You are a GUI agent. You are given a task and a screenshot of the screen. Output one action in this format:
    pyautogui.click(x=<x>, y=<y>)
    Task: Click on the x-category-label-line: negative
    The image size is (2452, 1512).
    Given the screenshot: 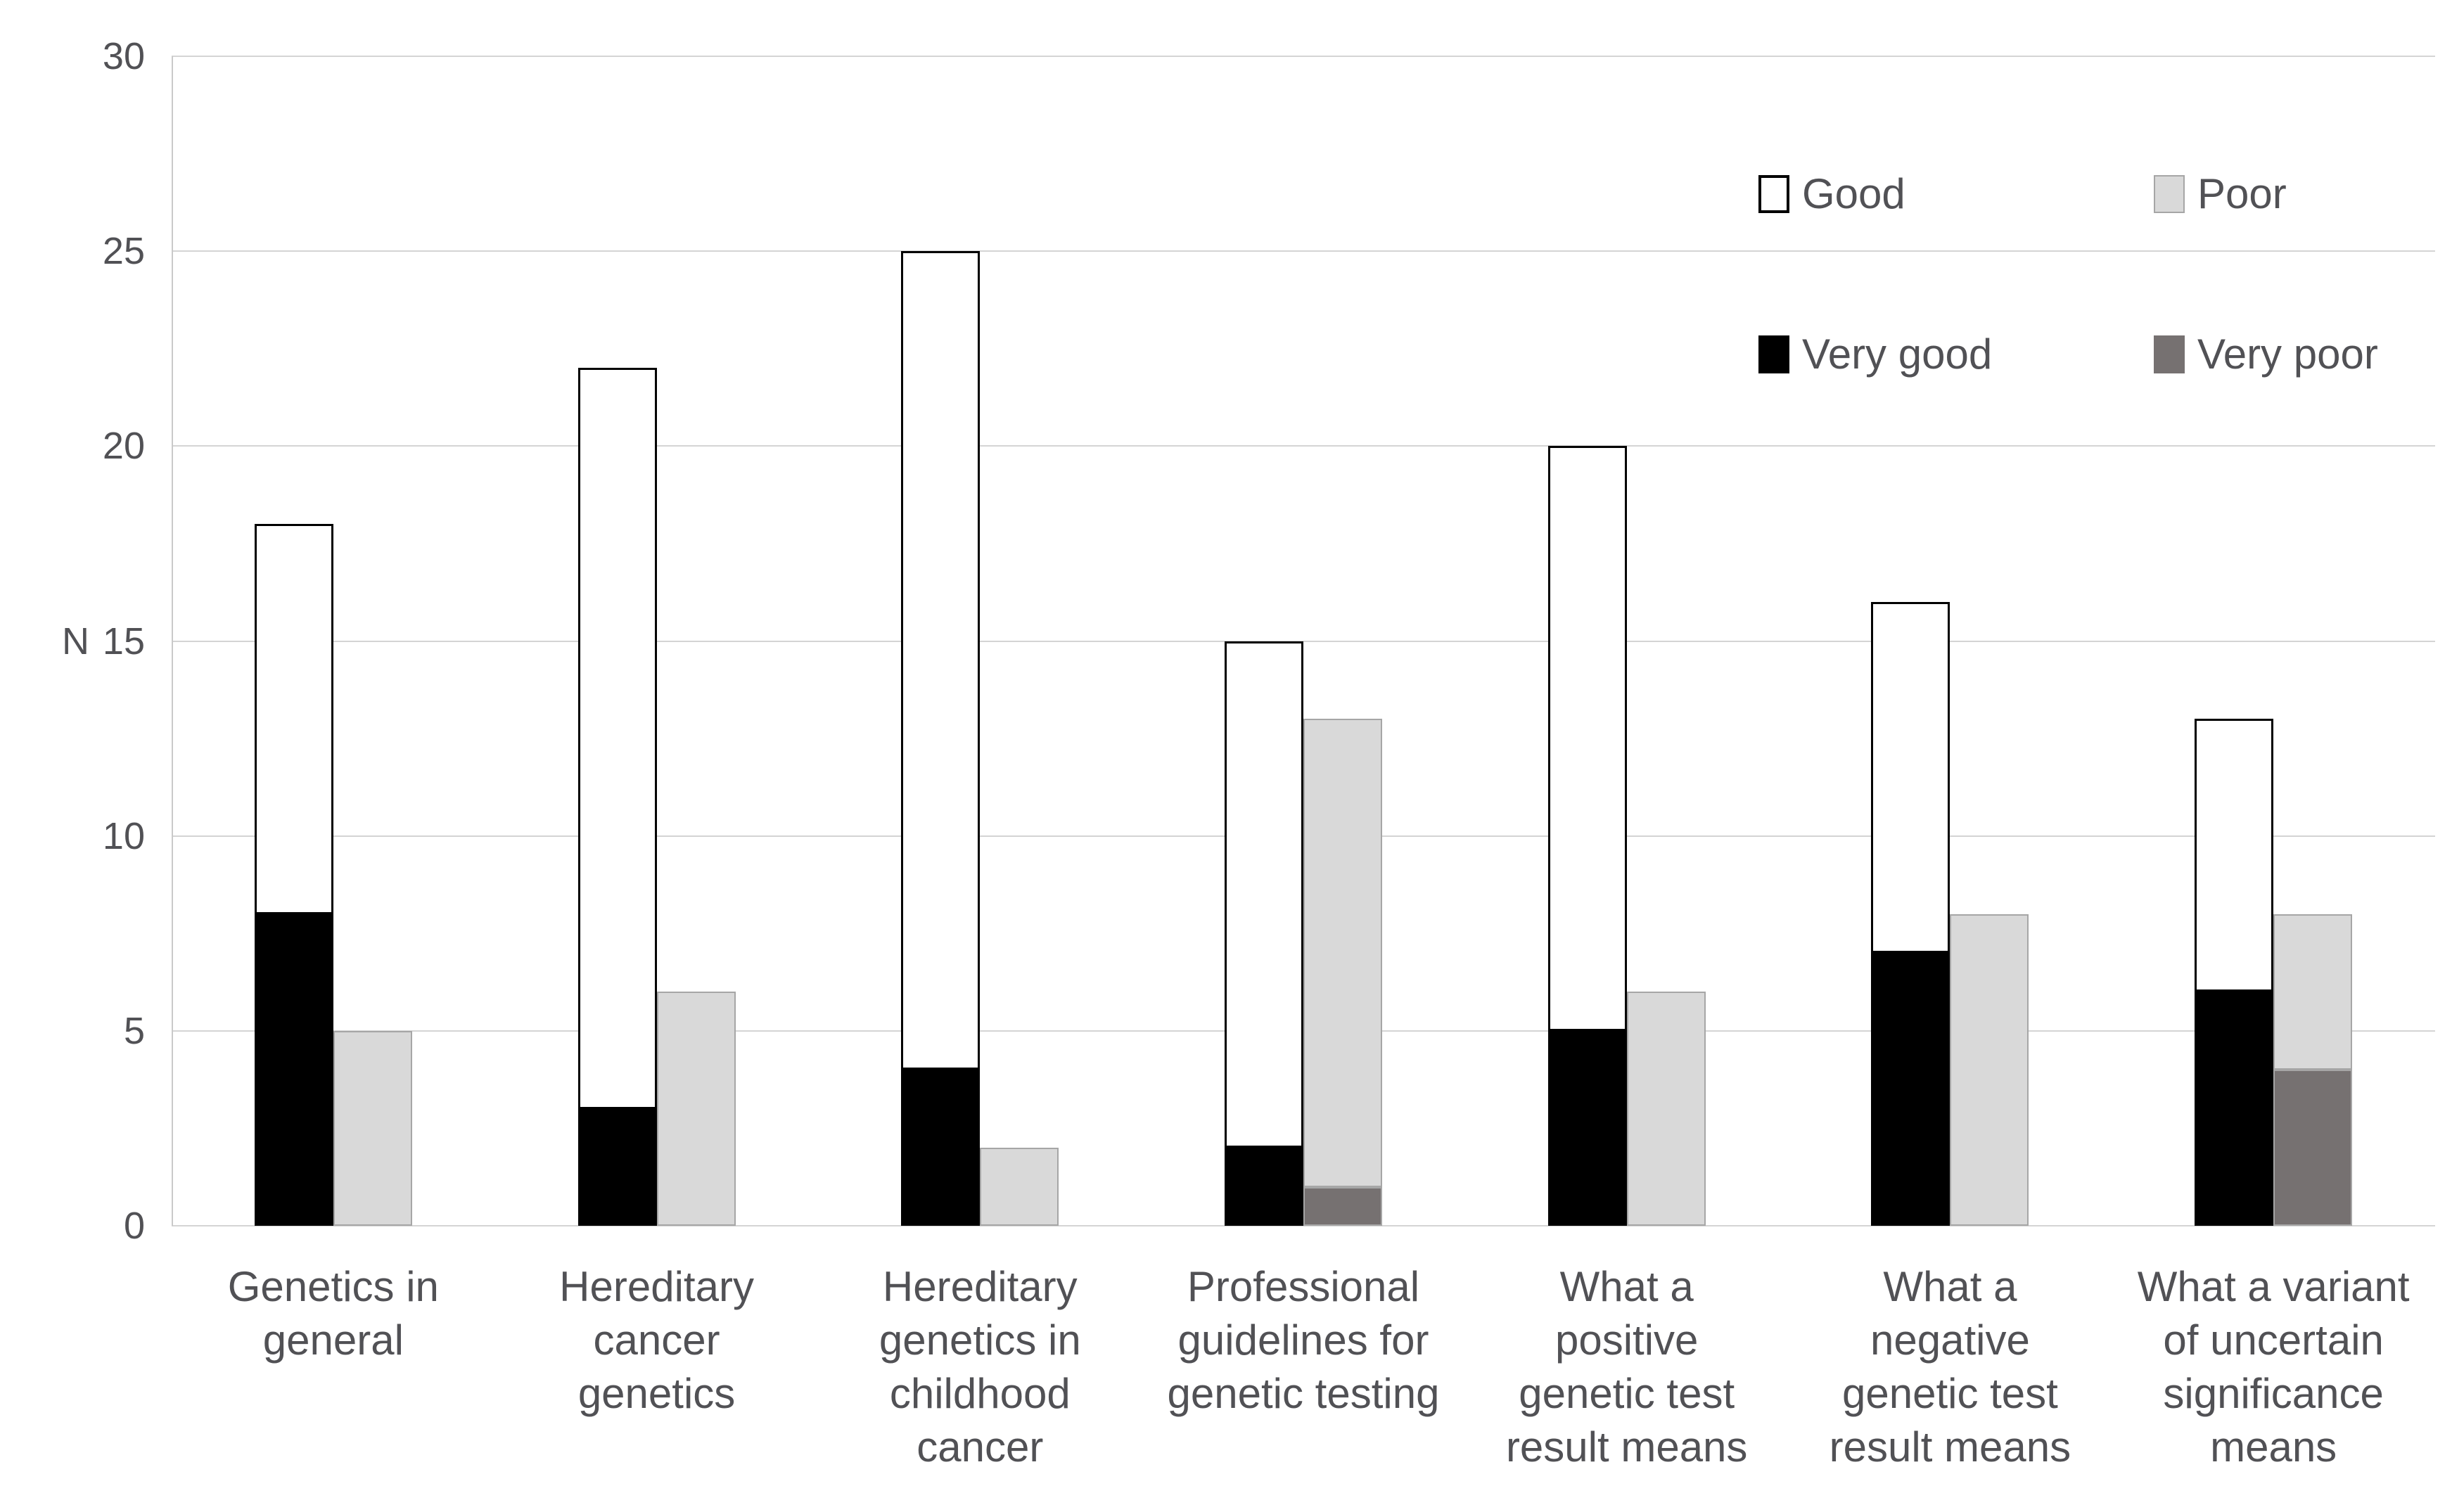 What is the action you would take?
    pyautogui.click(x=1950, y=1340)
    